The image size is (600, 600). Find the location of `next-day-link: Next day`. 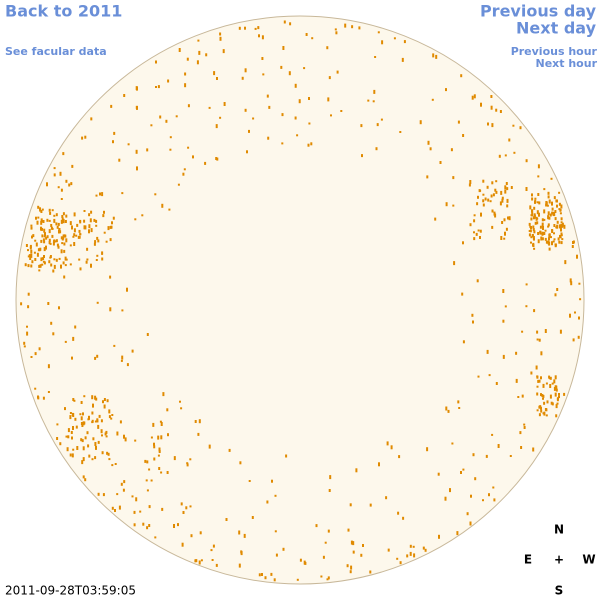

next-day-link: Next day is located at coordinates (556, 28).